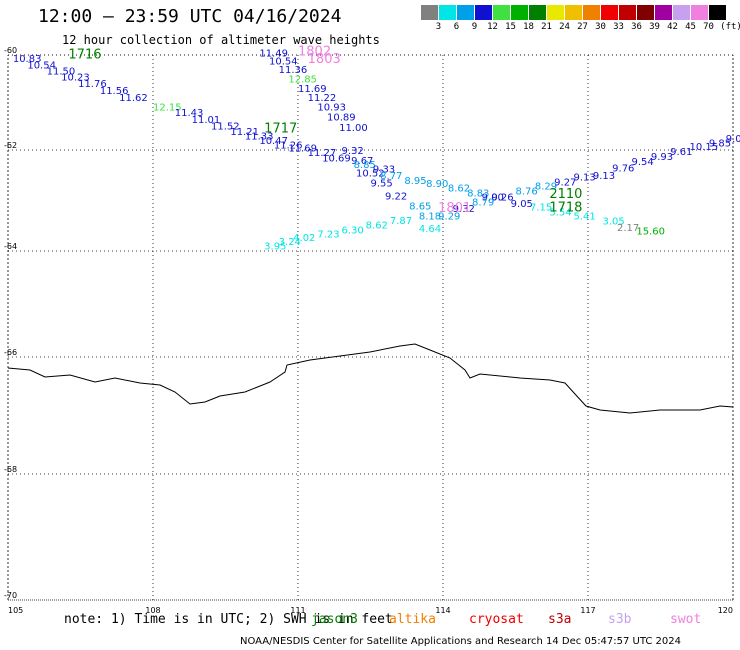  Describe the element at coordinates (334, 619) in the screenshot. I see `satellite-jason3: jason3` at that location.